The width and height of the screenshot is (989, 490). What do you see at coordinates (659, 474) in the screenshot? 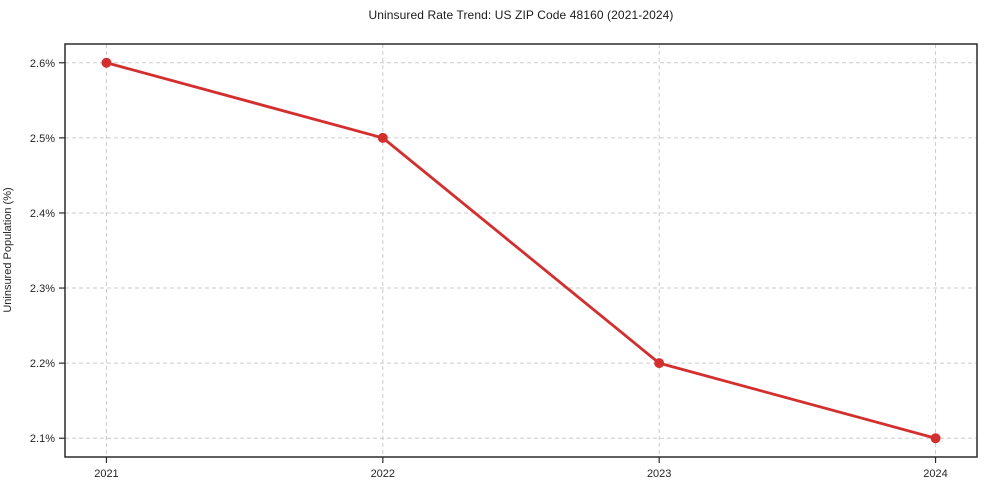
I see `x-tick-label: 2023` at bounding box center [659, 474].